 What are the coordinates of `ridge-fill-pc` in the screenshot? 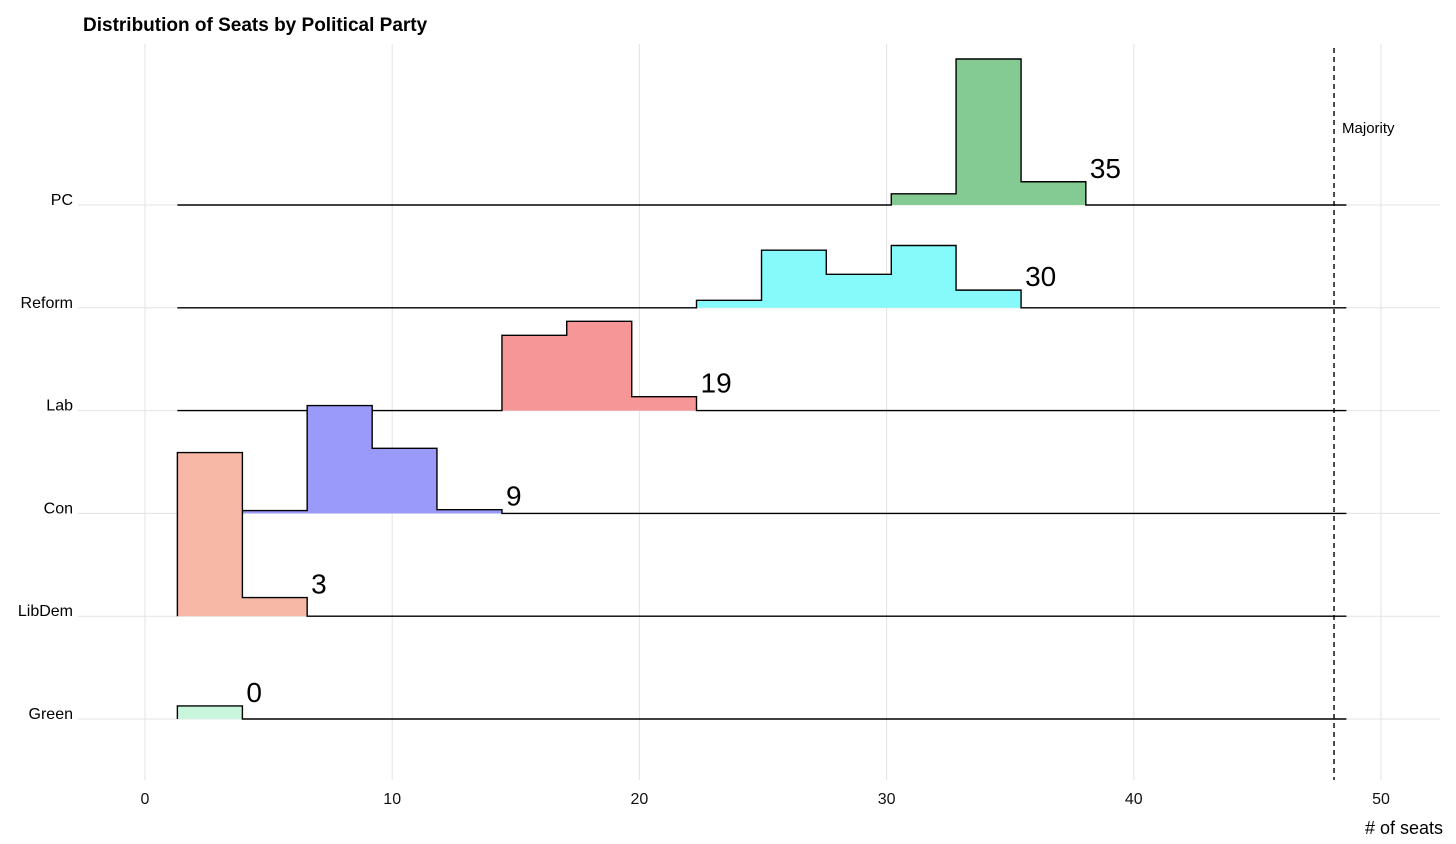 It's located at (988, 131).